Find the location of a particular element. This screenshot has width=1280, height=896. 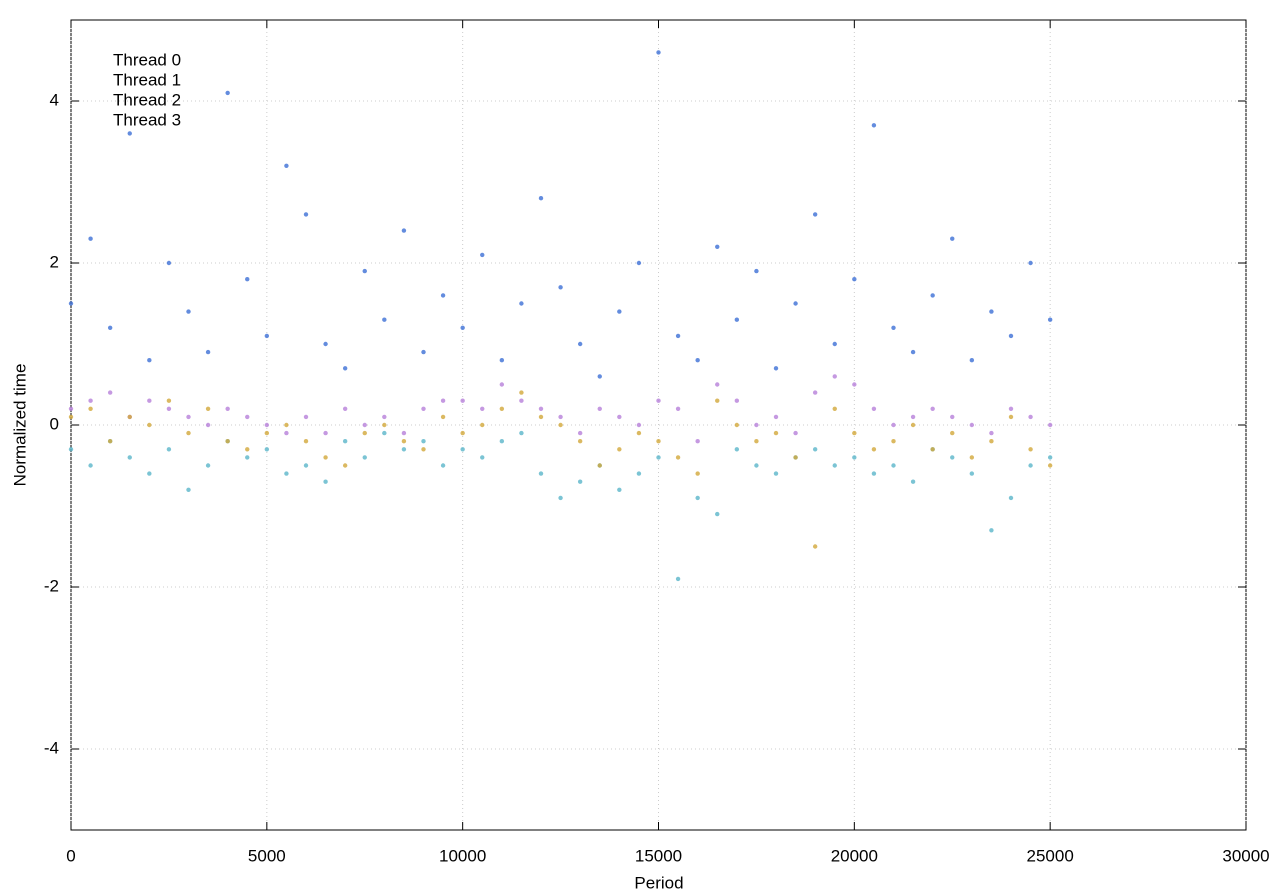

legend-label: Thread 2 is located at coordinates (147, 99).